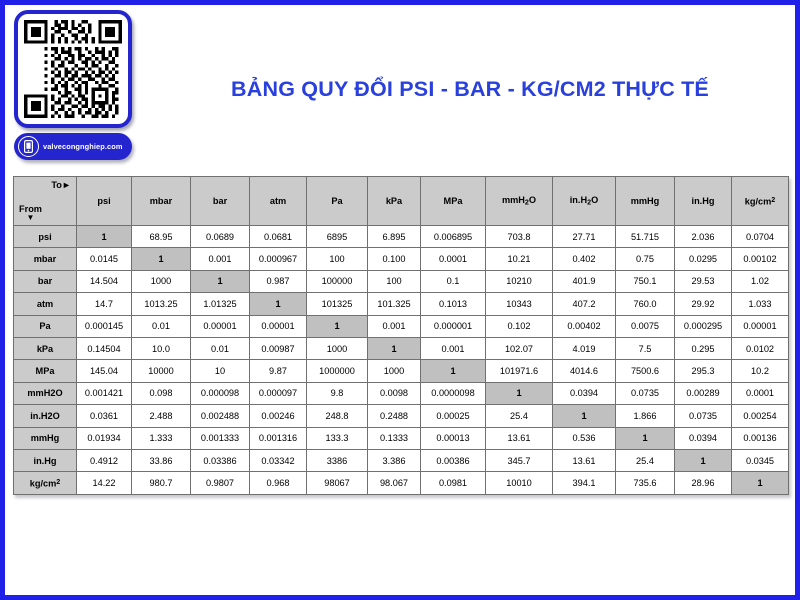 The image size is (800, 600). Describe the element at coordinates (394, 201) in the screenshot. I see `column-header-kPa: kPa` at that location.